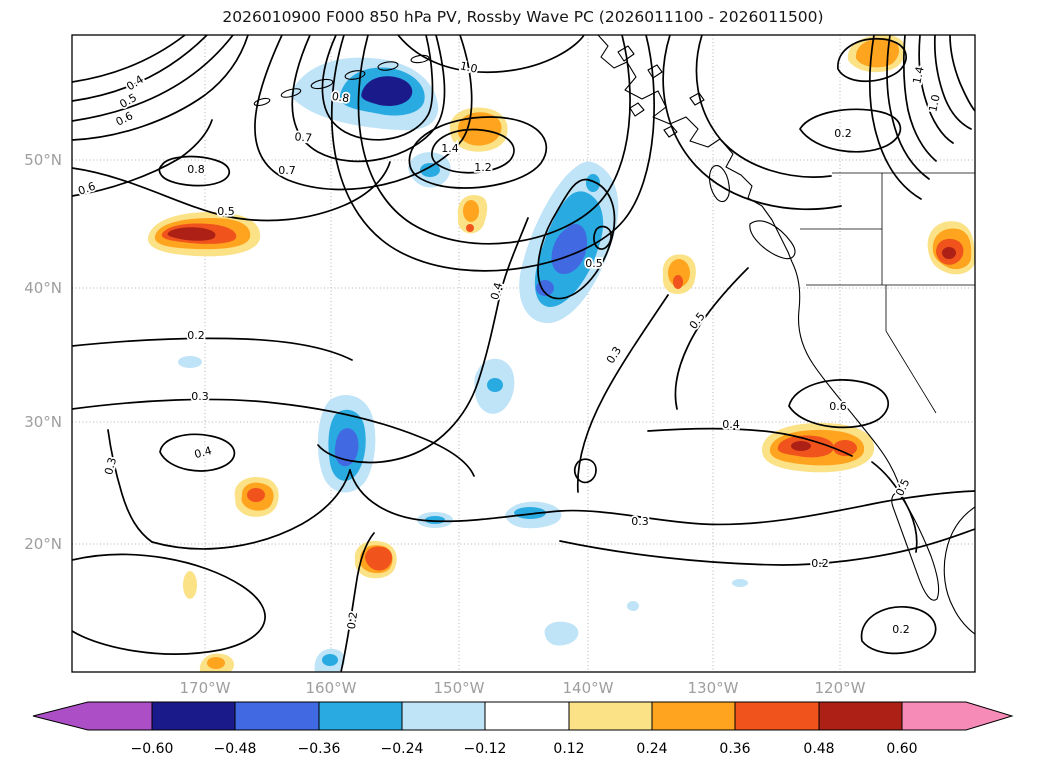  What do you see at coordinates (459, 688) in the screenshot?
I see `x-tick-label: 150°W` at bounding box center [459, 688].